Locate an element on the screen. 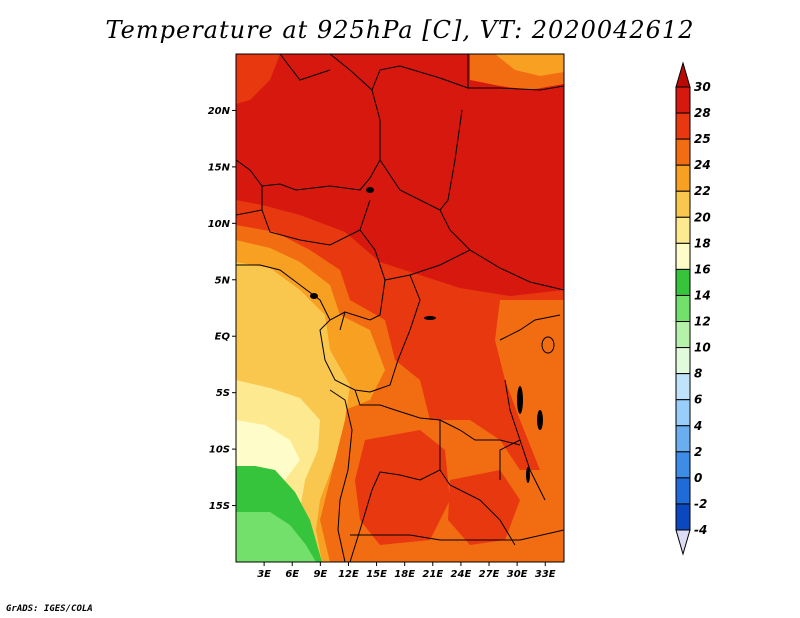  lat-label: 10S is located at coordinates (219, 450).